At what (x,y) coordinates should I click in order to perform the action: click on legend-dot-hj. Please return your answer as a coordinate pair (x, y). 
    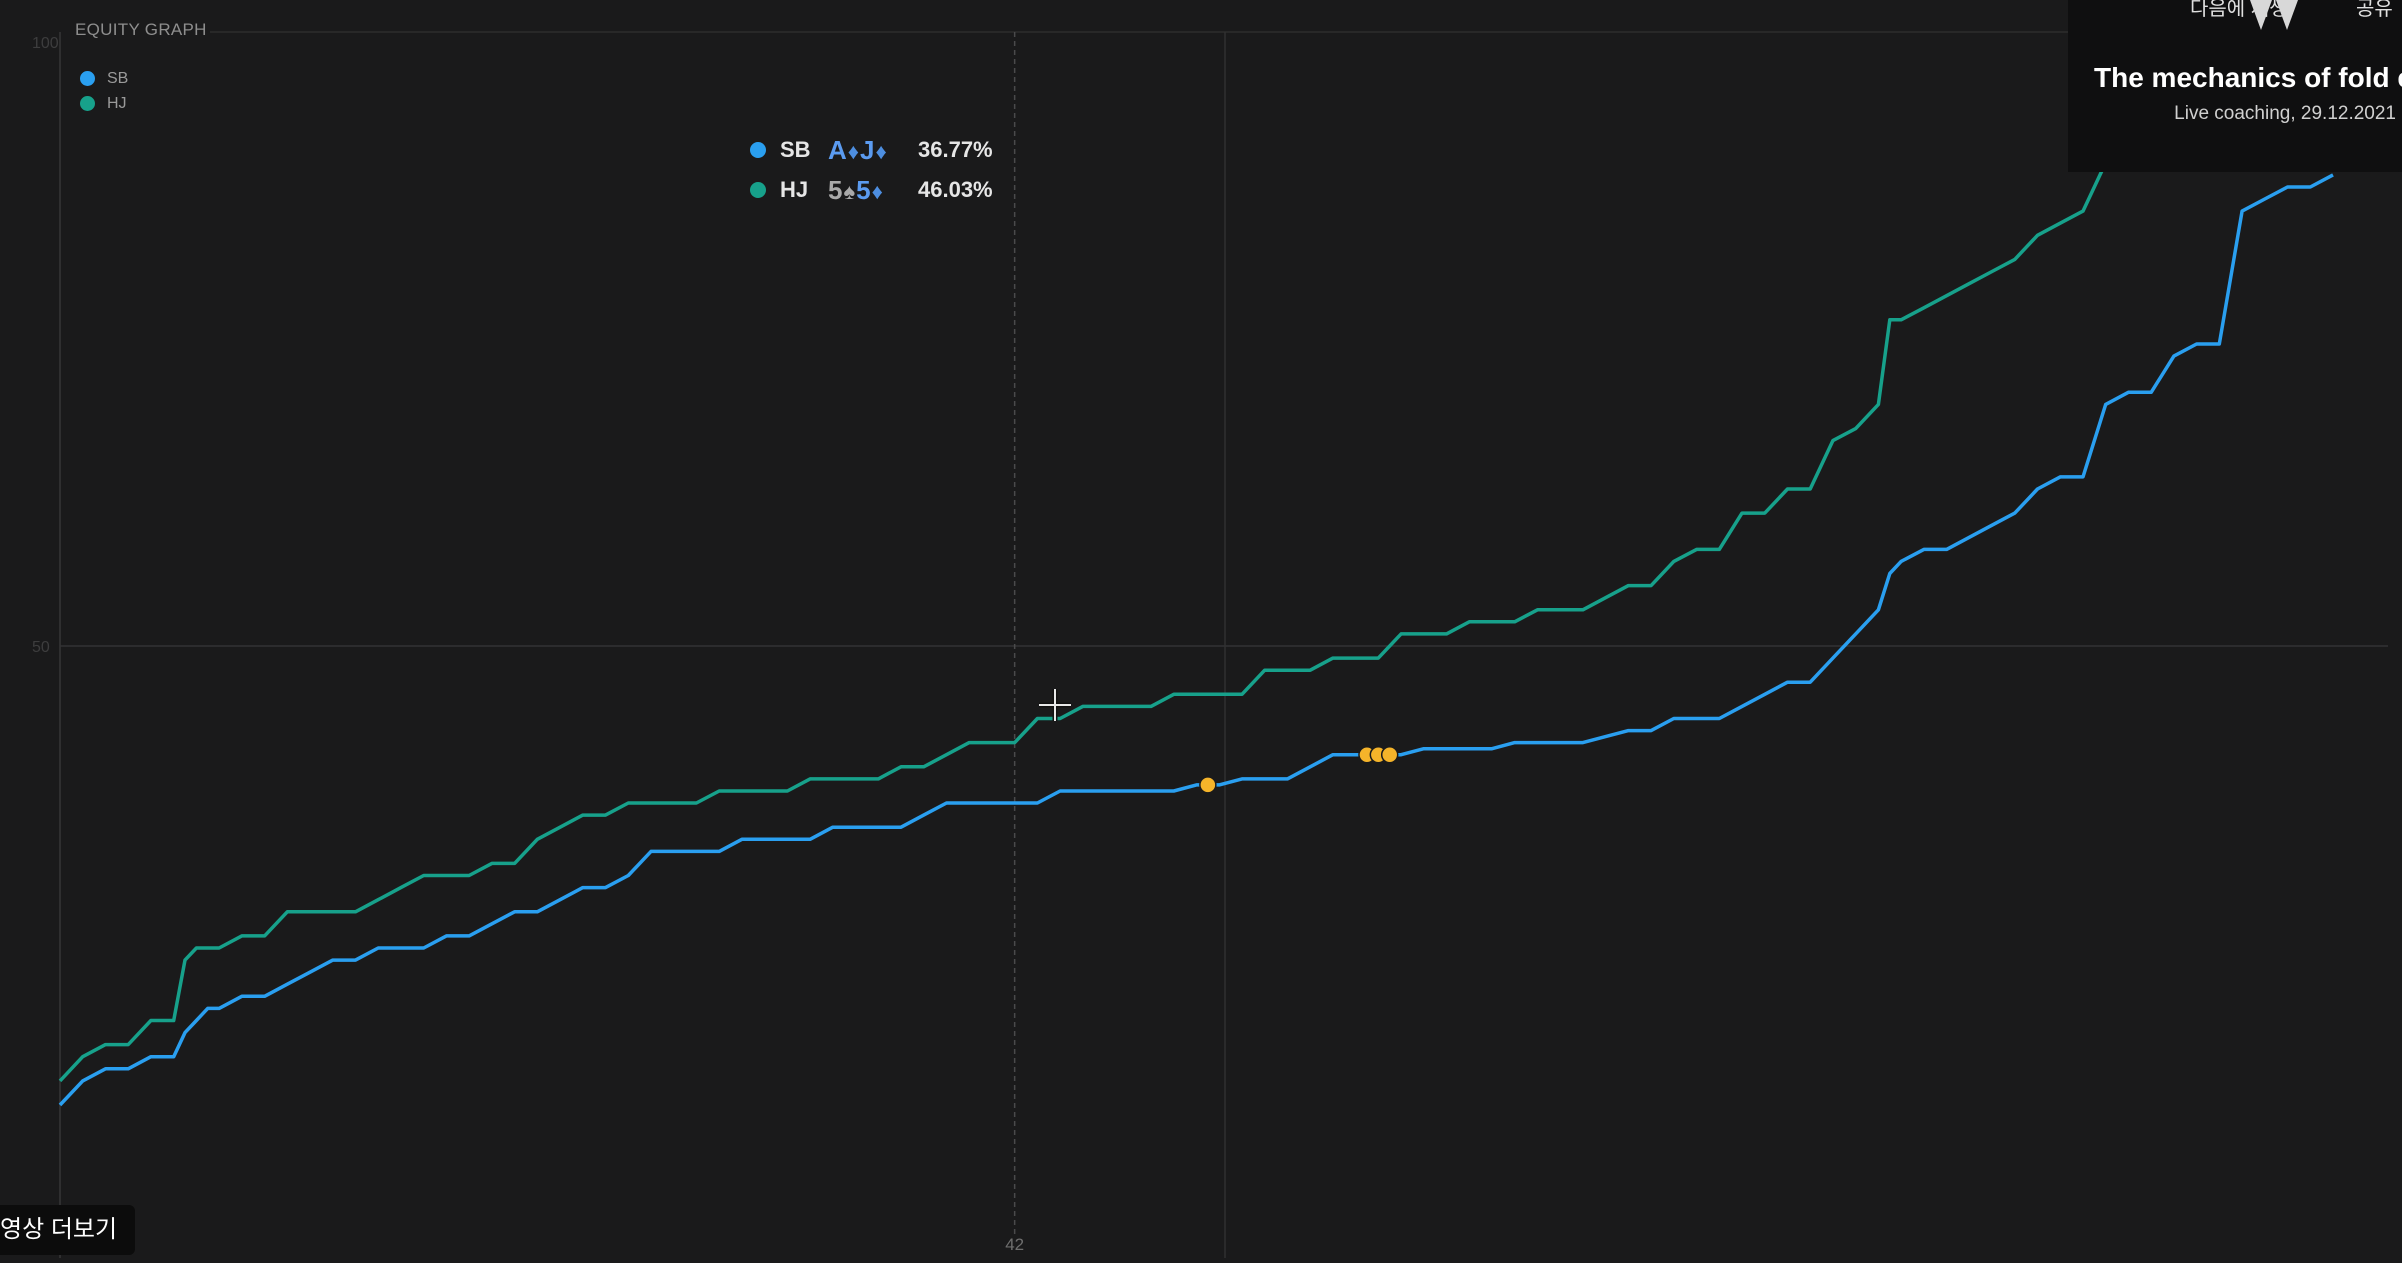
    Looking at the image, I should click on (87, 103).